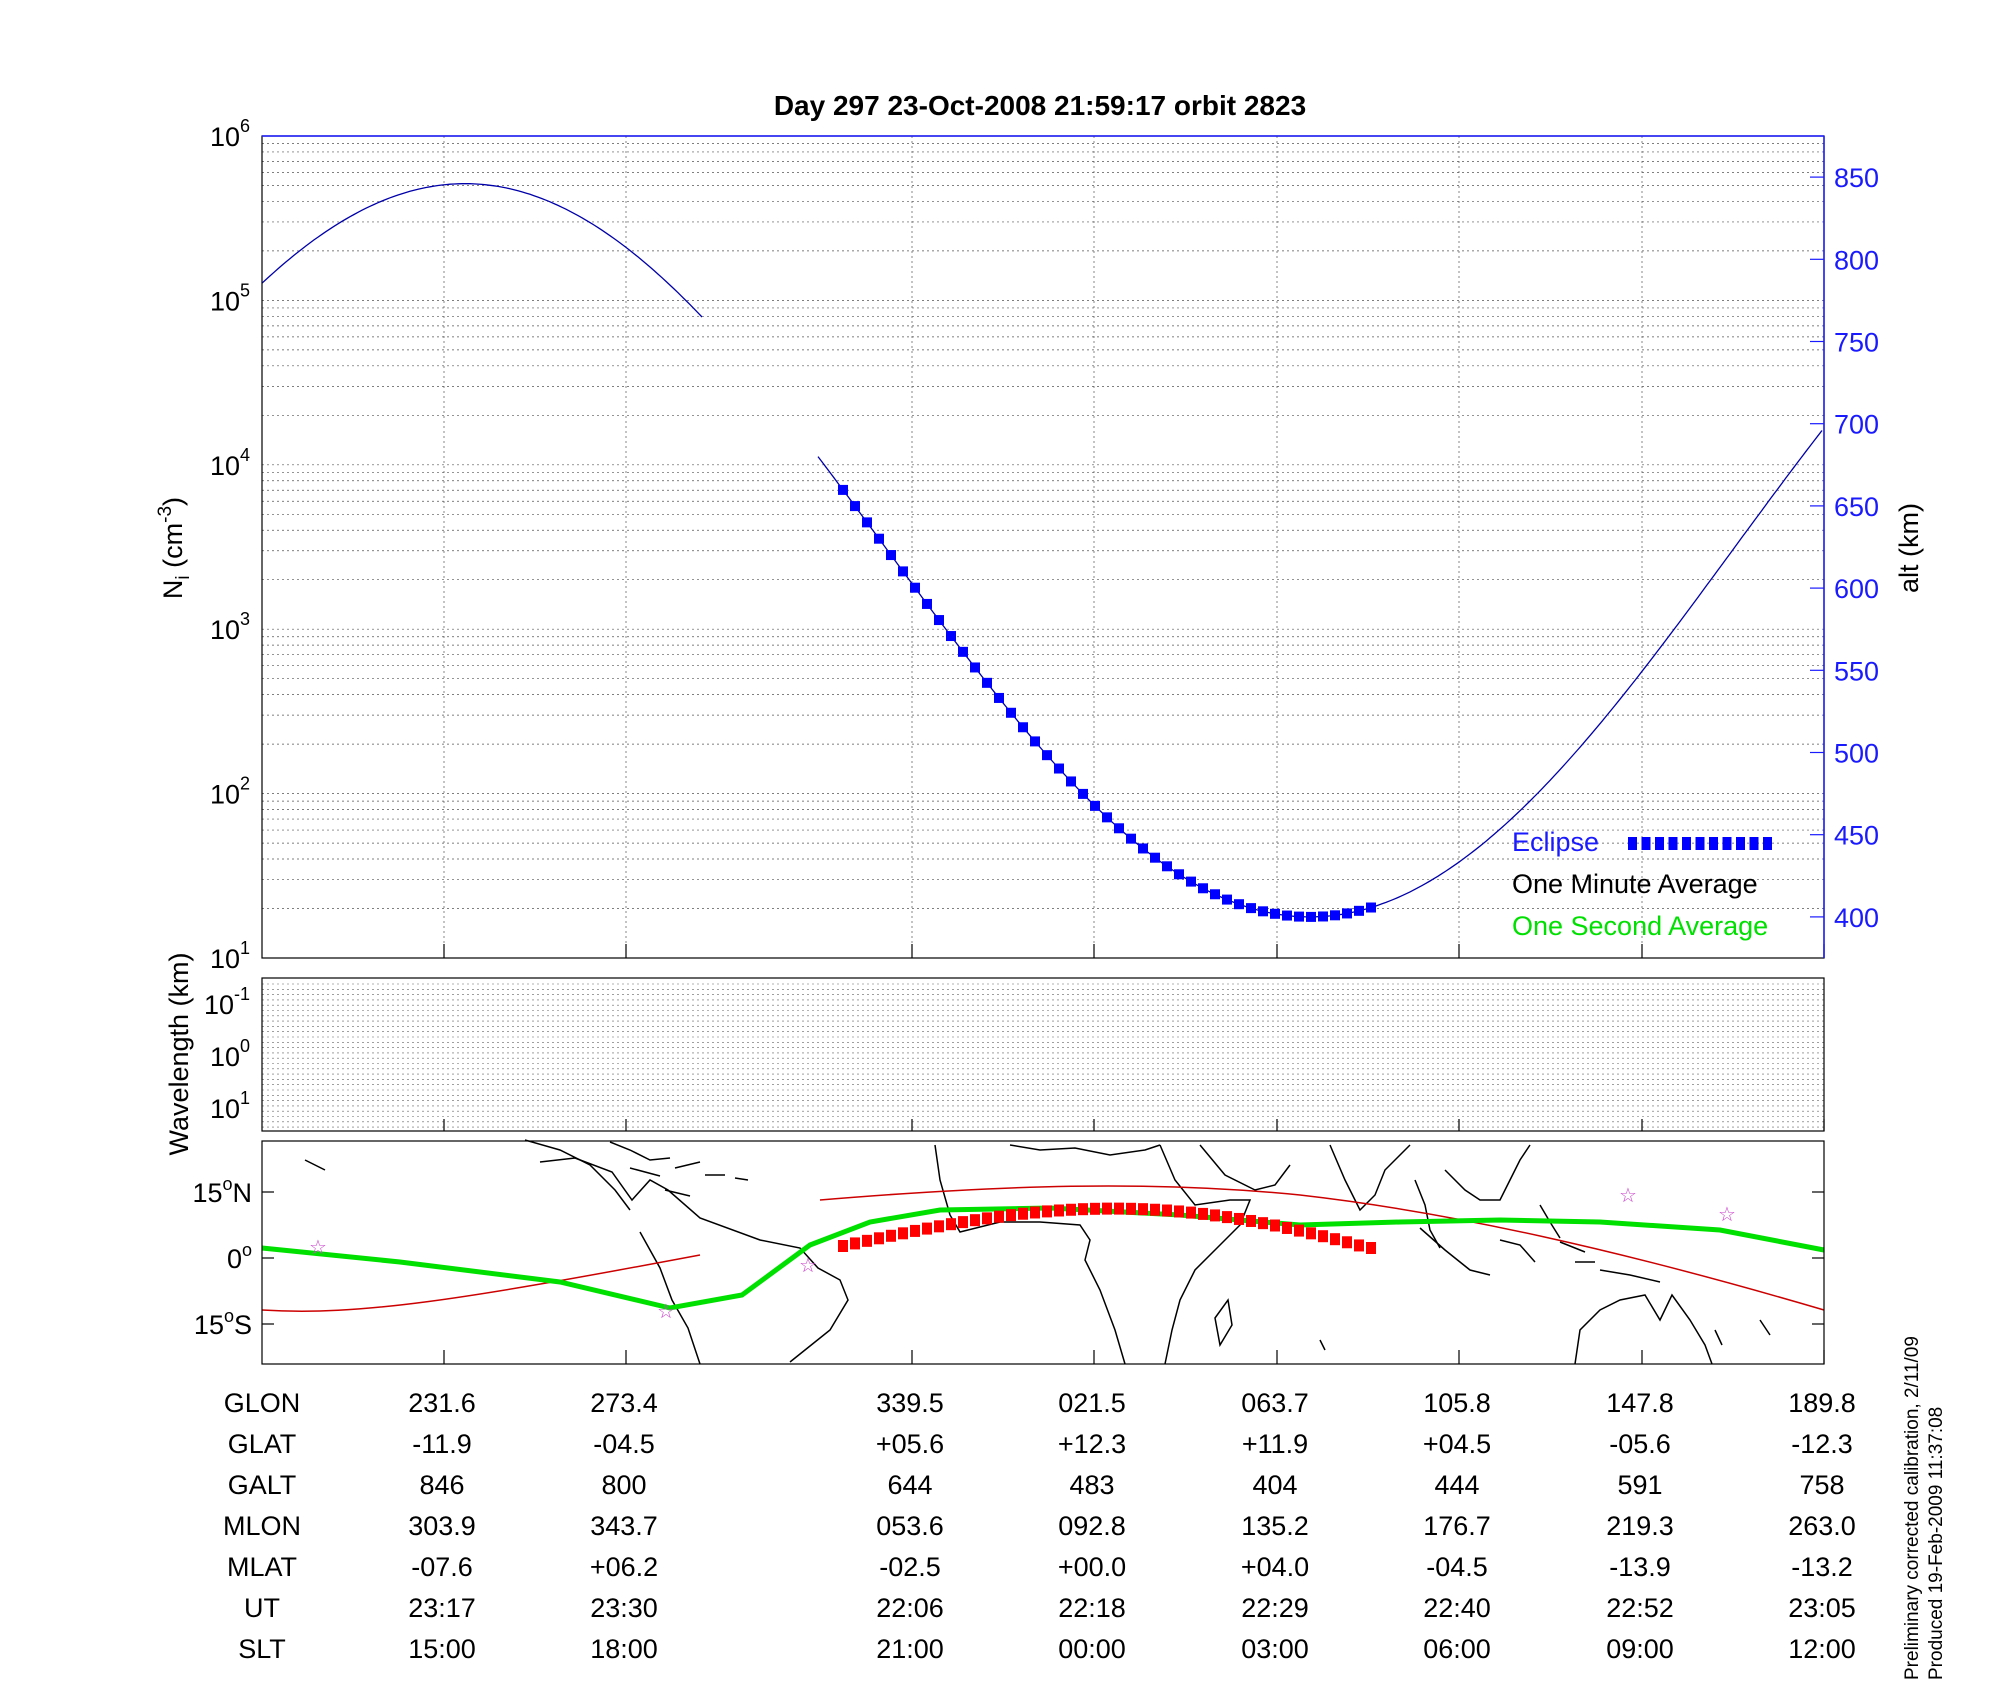  What do you see at coordinates (910, 1444) in the screenshot?
I see `table-cell: +05.6` at bounding box center [910, 1444].